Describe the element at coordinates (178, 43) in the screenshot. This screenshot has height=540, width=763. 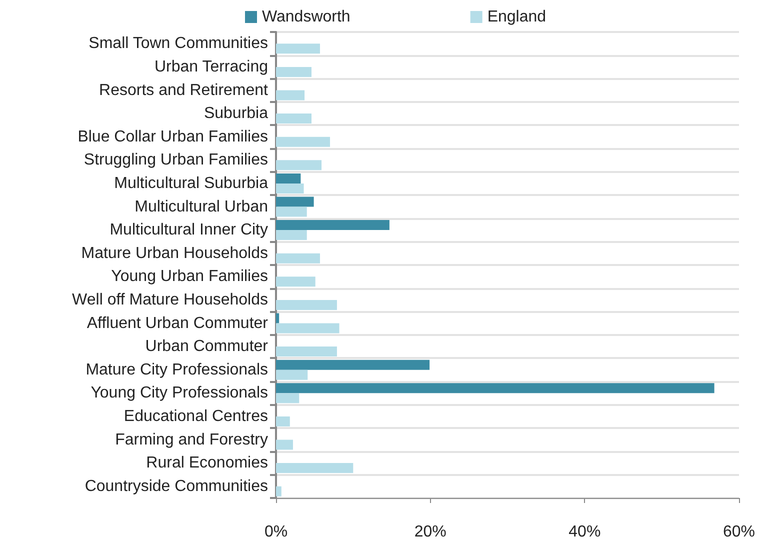
I see `y-tick-label: Small Town Communities` at that location.